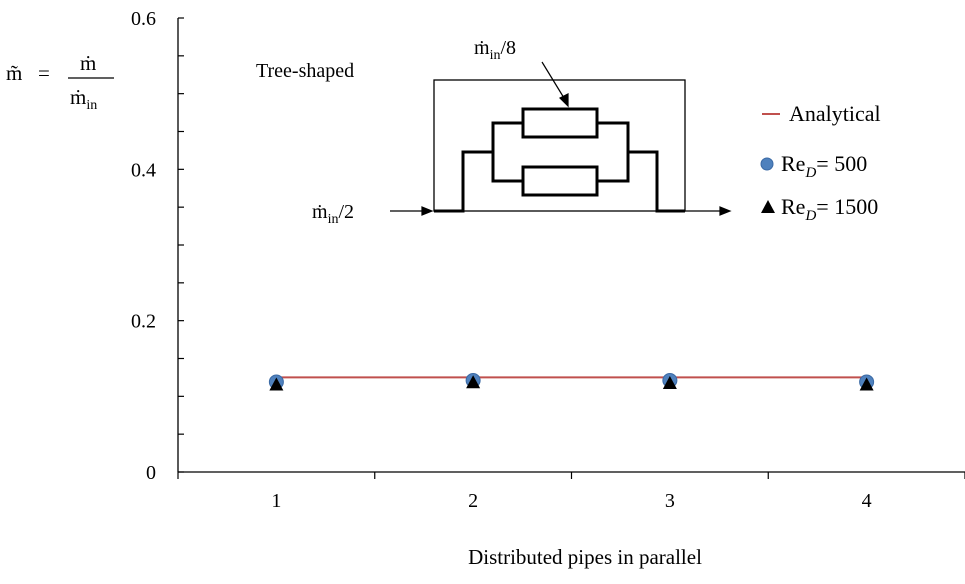 The image size is (965, 584). I want to click on inset-arrow-top-head, so click(563, 100).